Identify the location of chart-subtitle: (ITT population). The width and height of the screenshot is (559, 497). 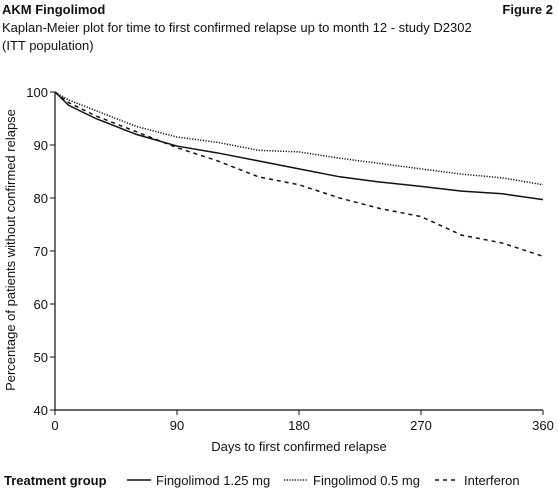
(48, 45).